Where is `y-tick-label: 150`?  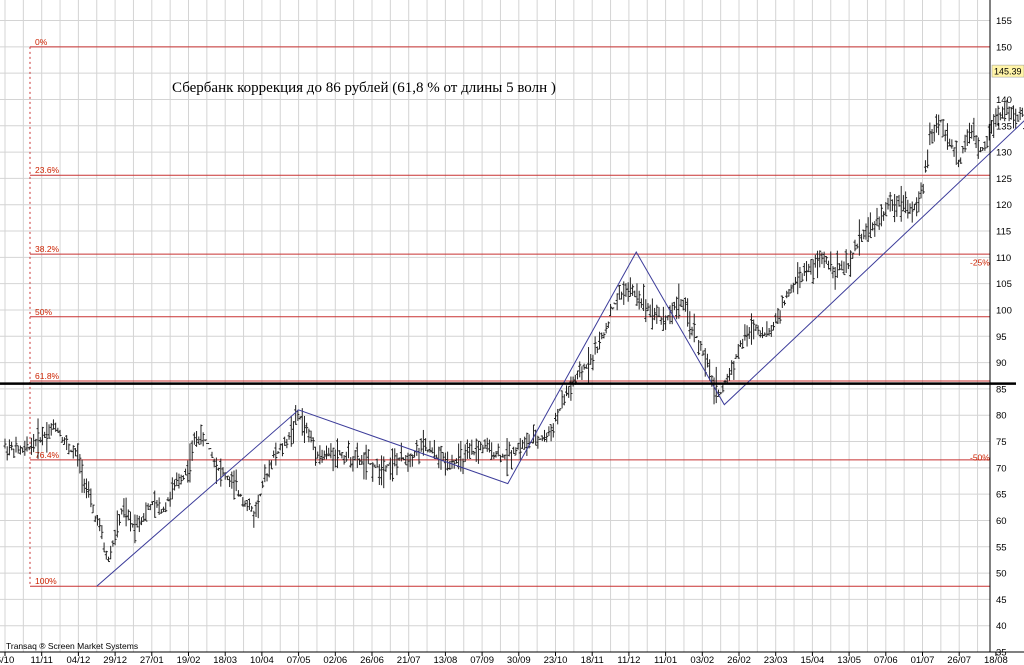 y-tick-label: 150 is located at coordinates (1004, 47).